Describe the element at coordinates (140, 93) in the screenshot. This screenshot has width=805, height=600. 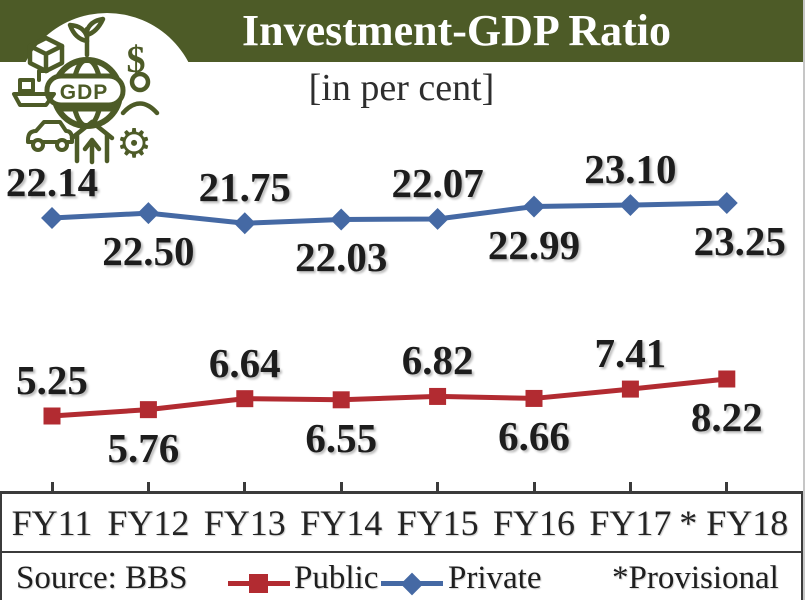
I see `person-icon` at that location.